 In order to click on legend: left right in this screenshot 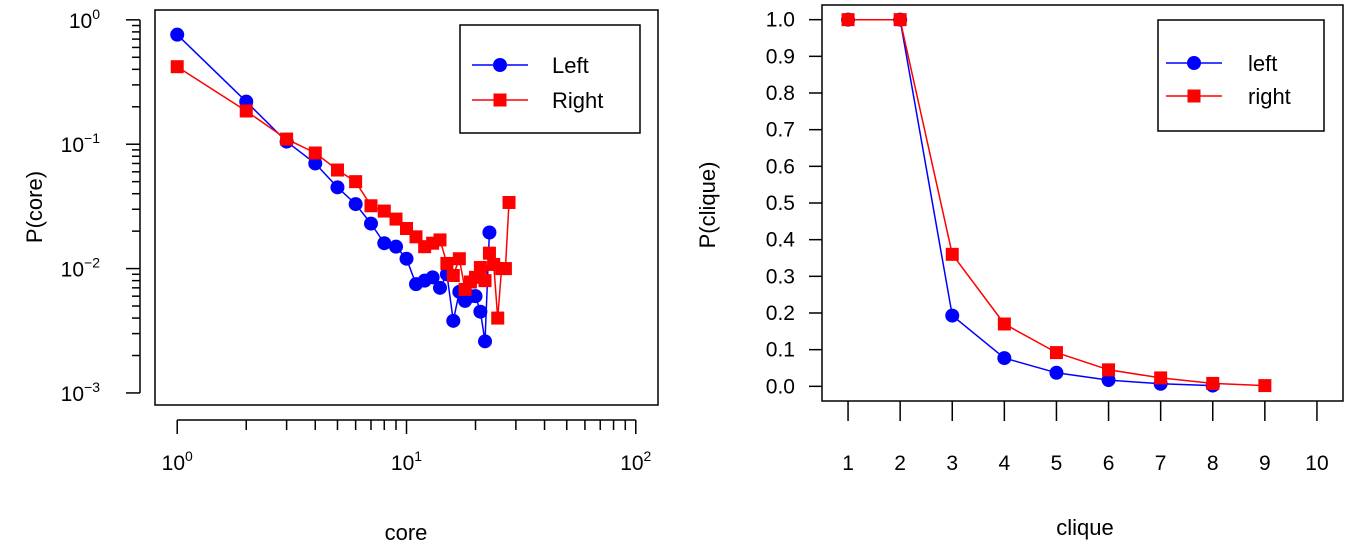, I will do `click(1241, 75)`.